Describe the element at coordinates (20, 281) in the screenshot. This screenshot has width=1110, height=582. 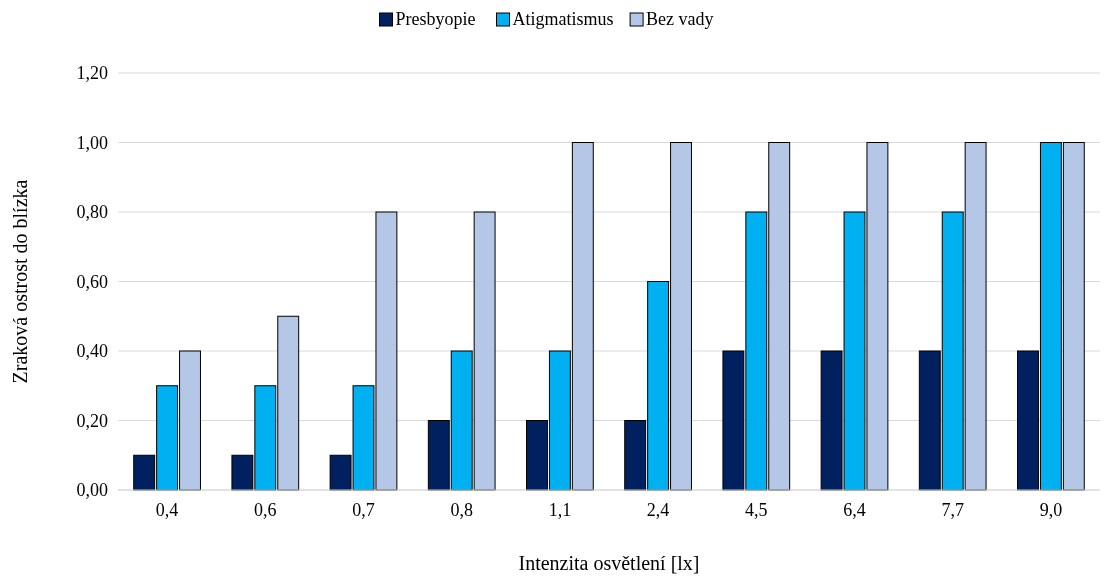
I see `y-axis-title: Zraková ostrost do blízka` at that location.